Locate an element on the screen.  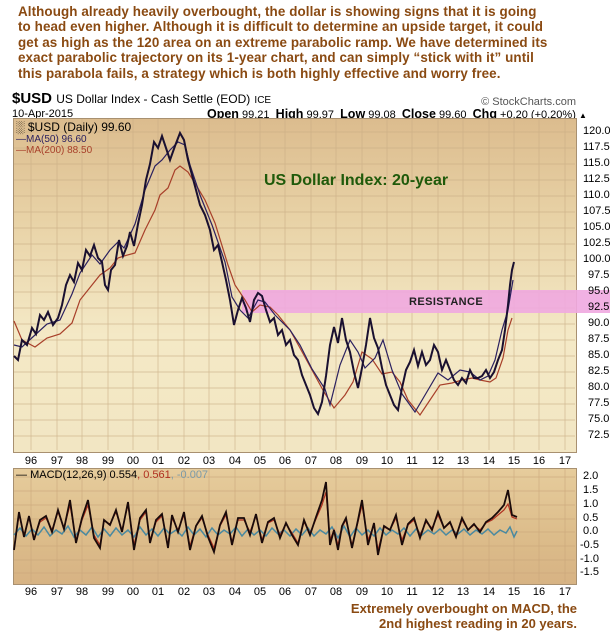
chart-date: 10-Apr-2015 is located at coordinates (43, 114).